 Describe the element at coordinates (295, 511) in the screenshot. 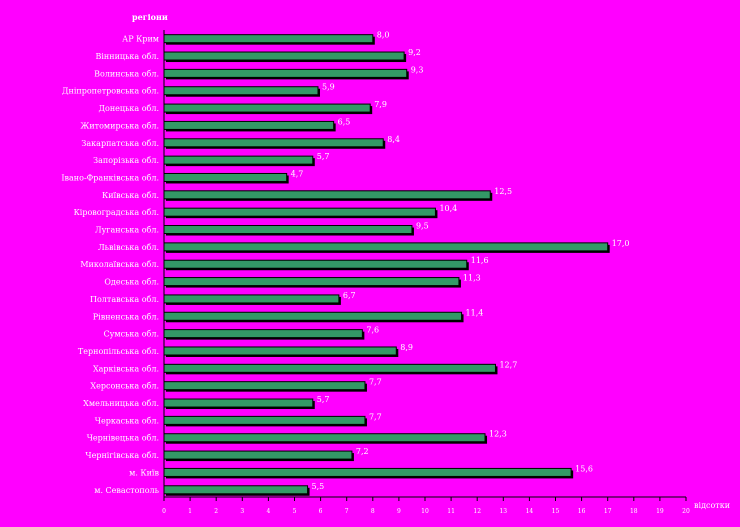

I see `x-tick-label: 5` at that location.